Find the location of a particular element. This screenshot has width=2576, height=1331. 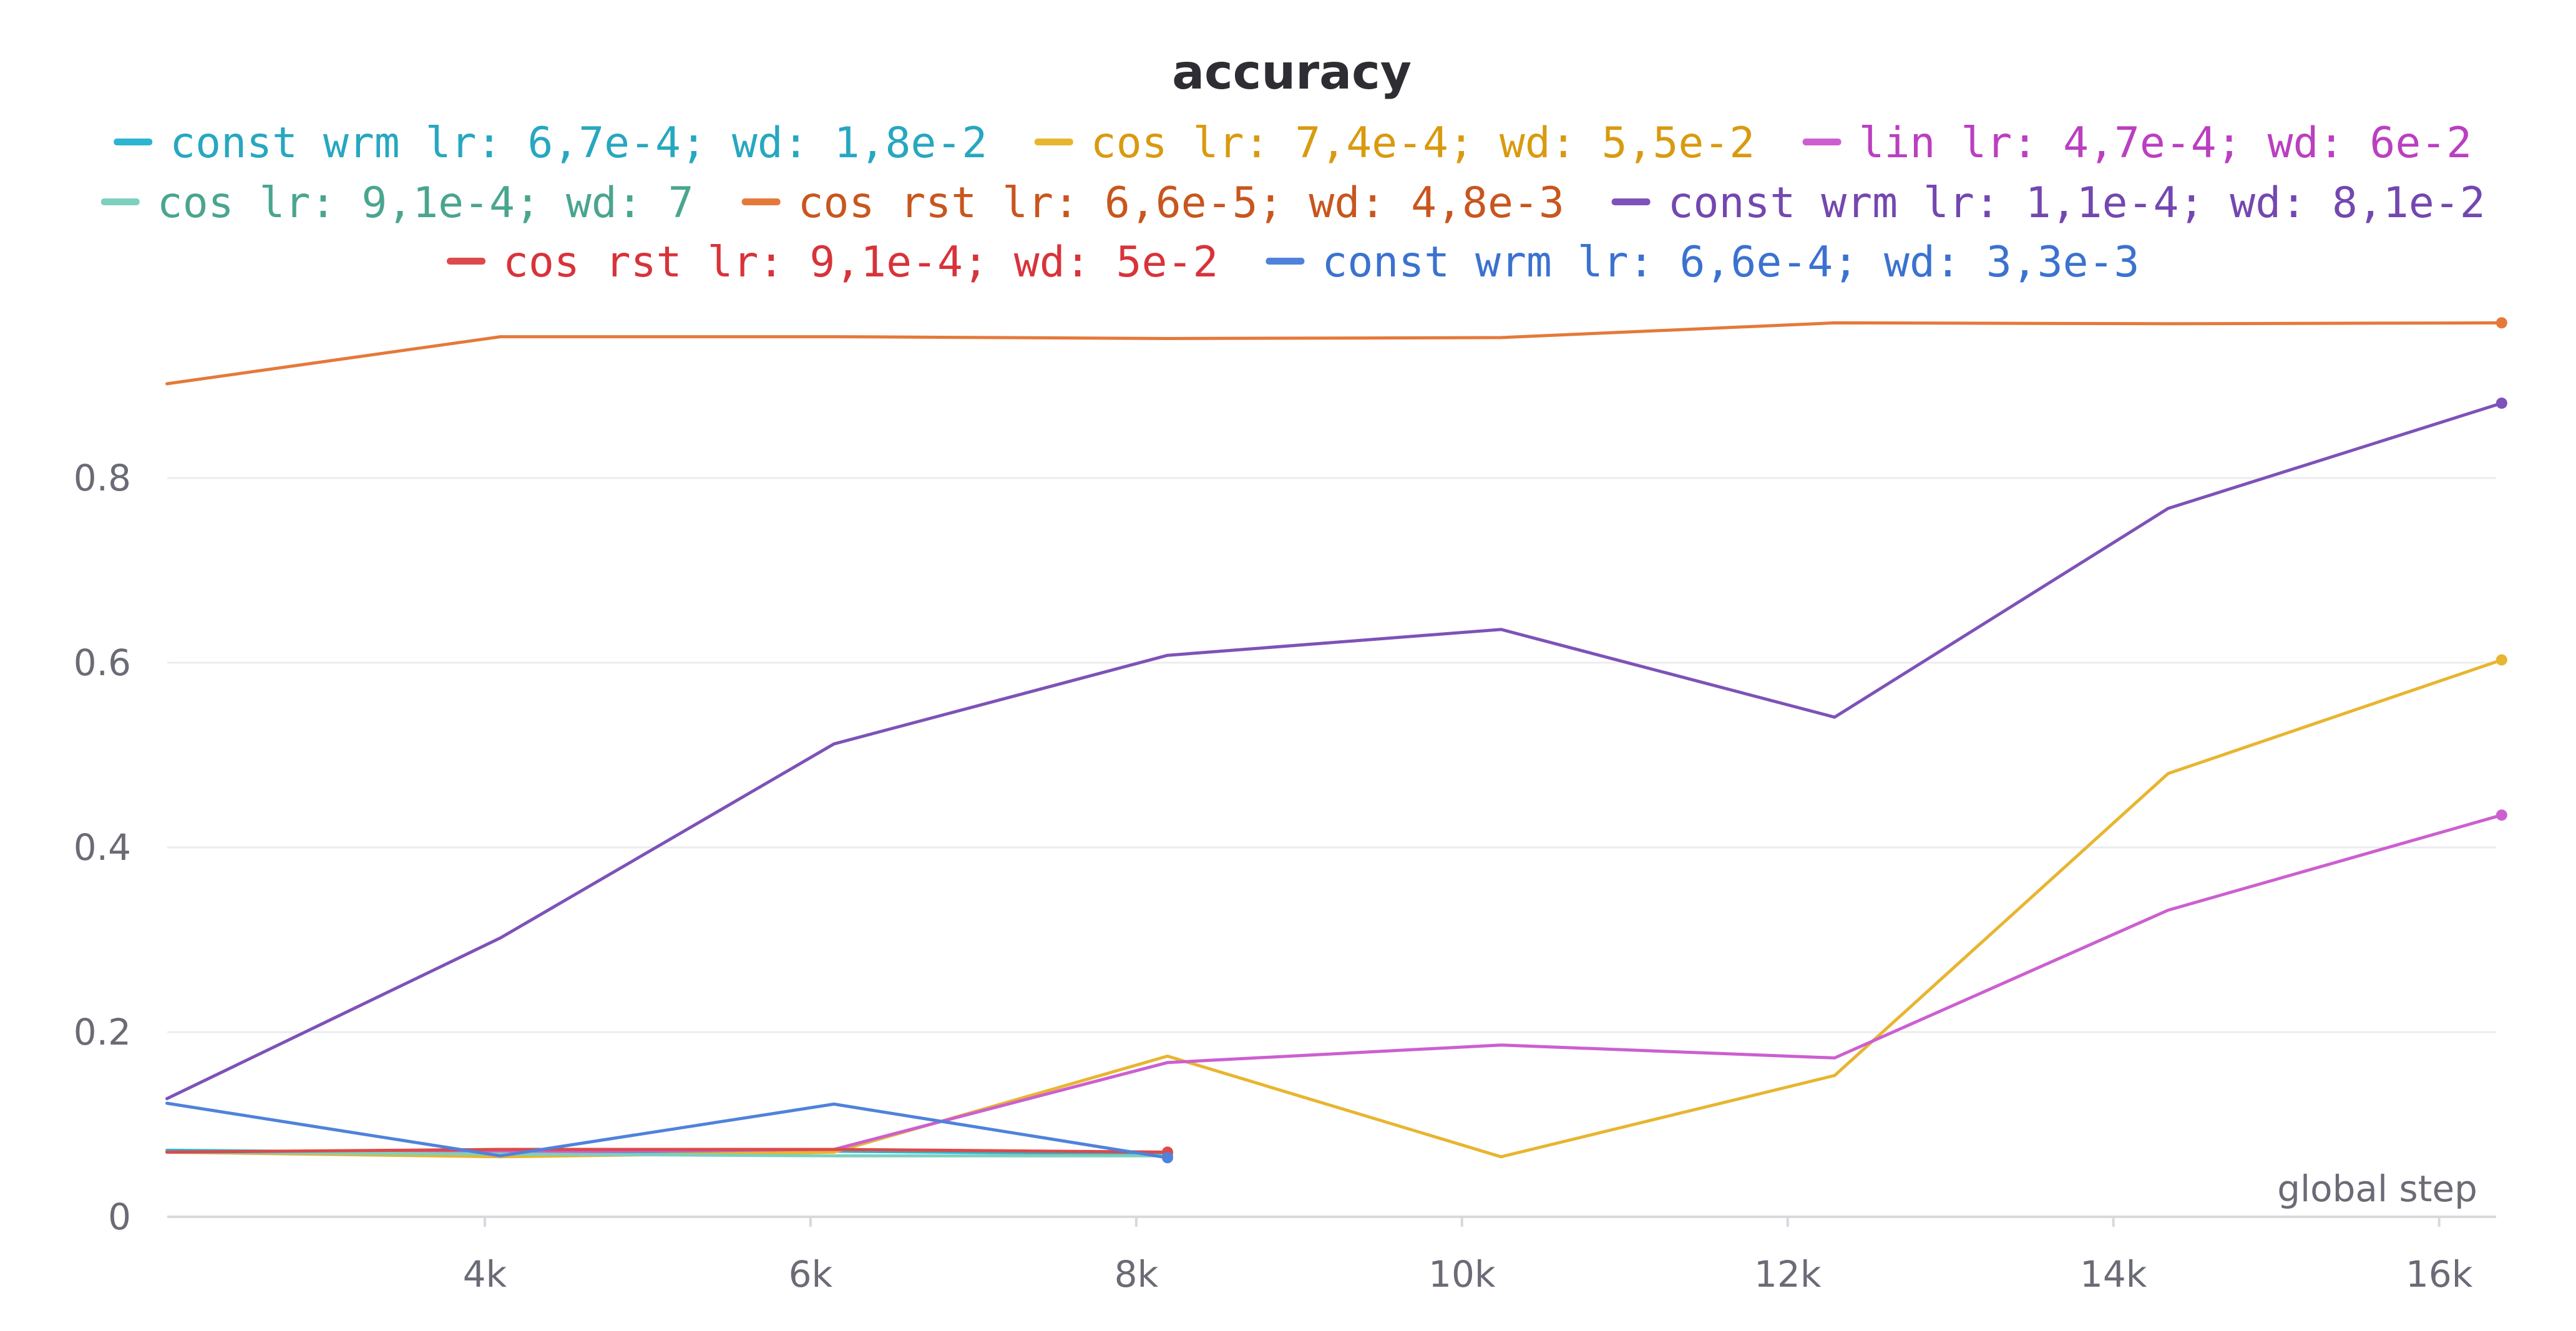

legend-item: const wrm lr: 6,7e-4; wd: 1,8e-2 is located at coordinates (550, 143).